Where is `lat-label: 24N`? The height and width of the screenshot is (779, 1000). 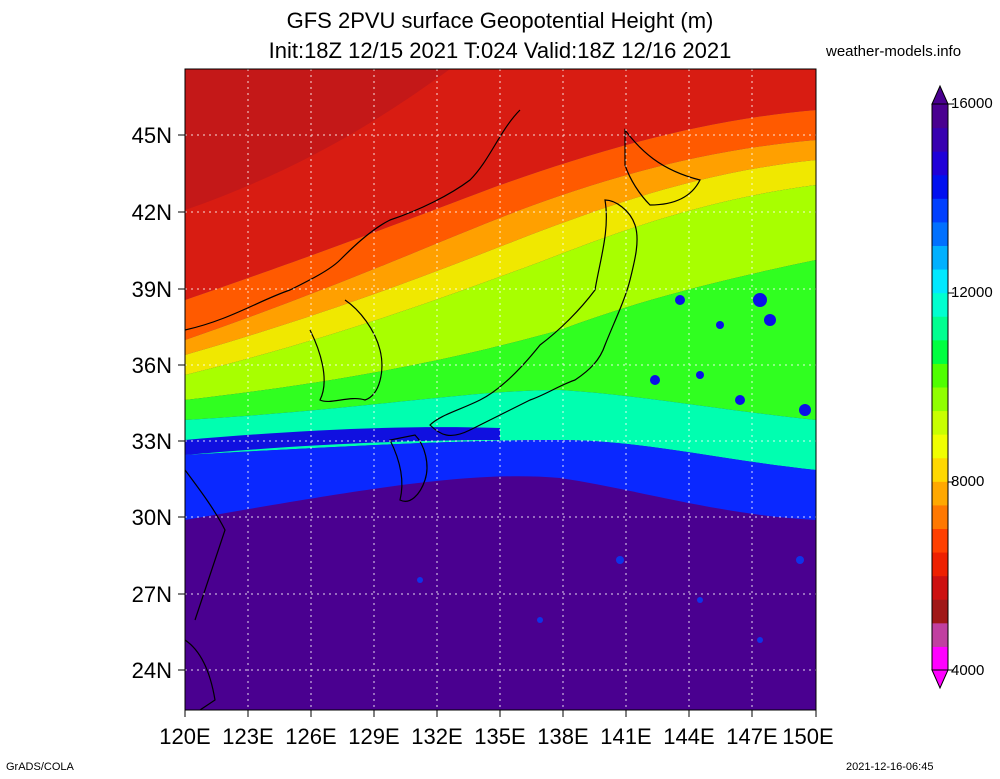
lat-label: 24N is located at coordinates (152, 670).